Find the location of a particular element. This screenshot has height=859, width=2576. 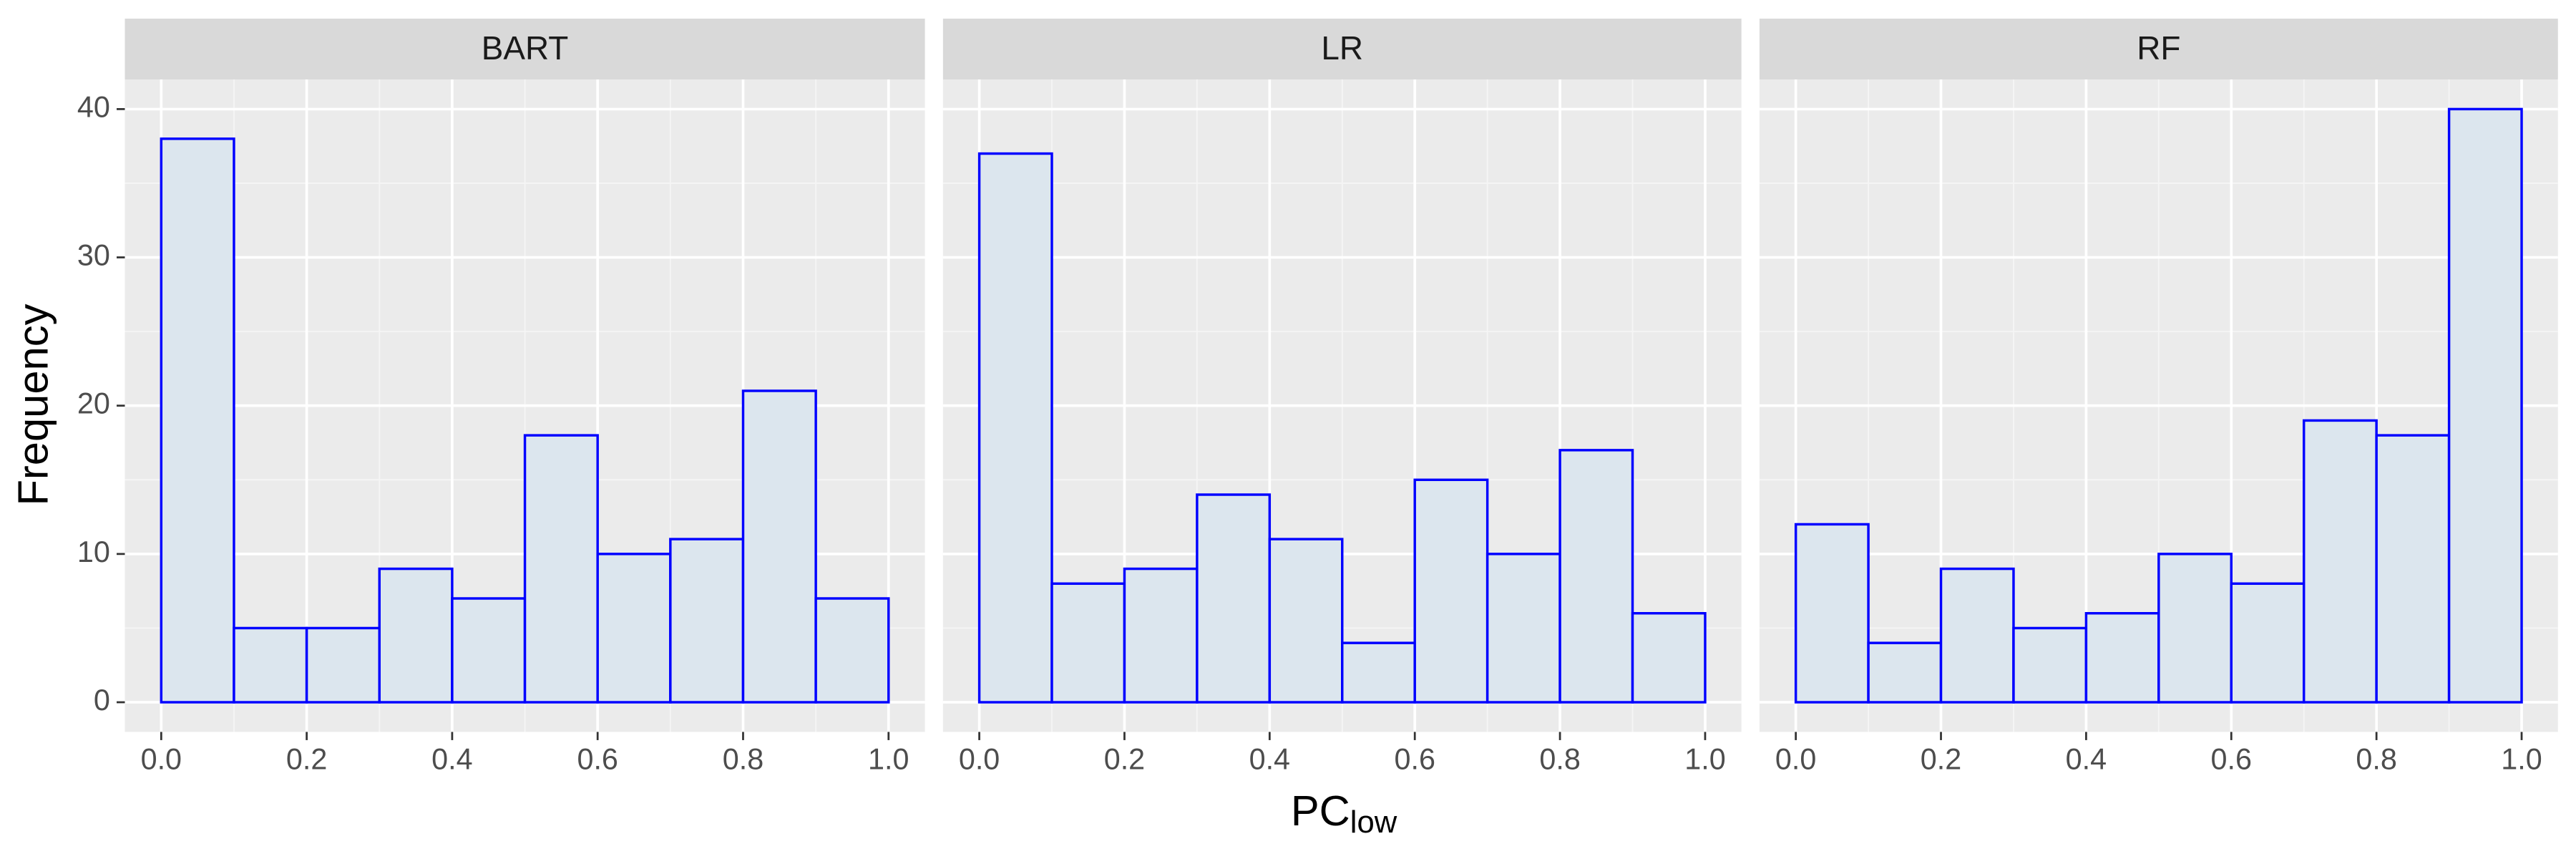

y-tick-label: 30 is located at coordinates (93, 254).